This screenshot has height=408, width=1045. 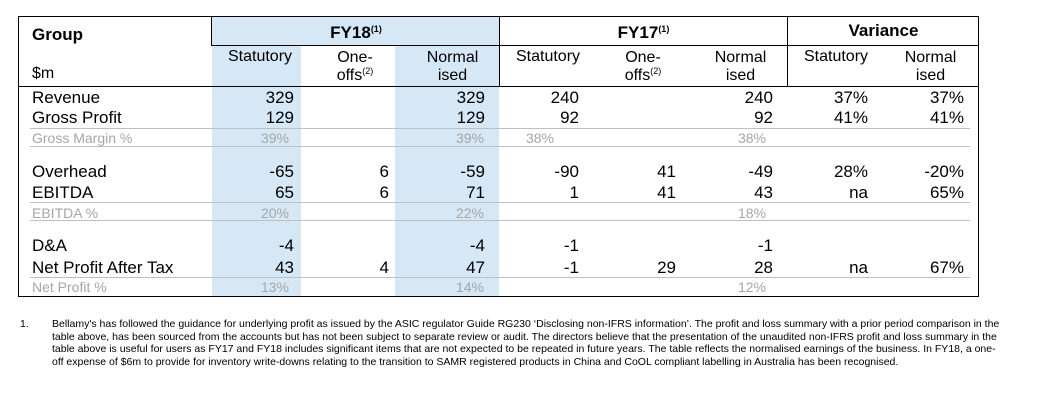 What do you see at coordinates (57, 34) in the screenshot?
I see `group-label: Group` at bounding box center [57, 34].